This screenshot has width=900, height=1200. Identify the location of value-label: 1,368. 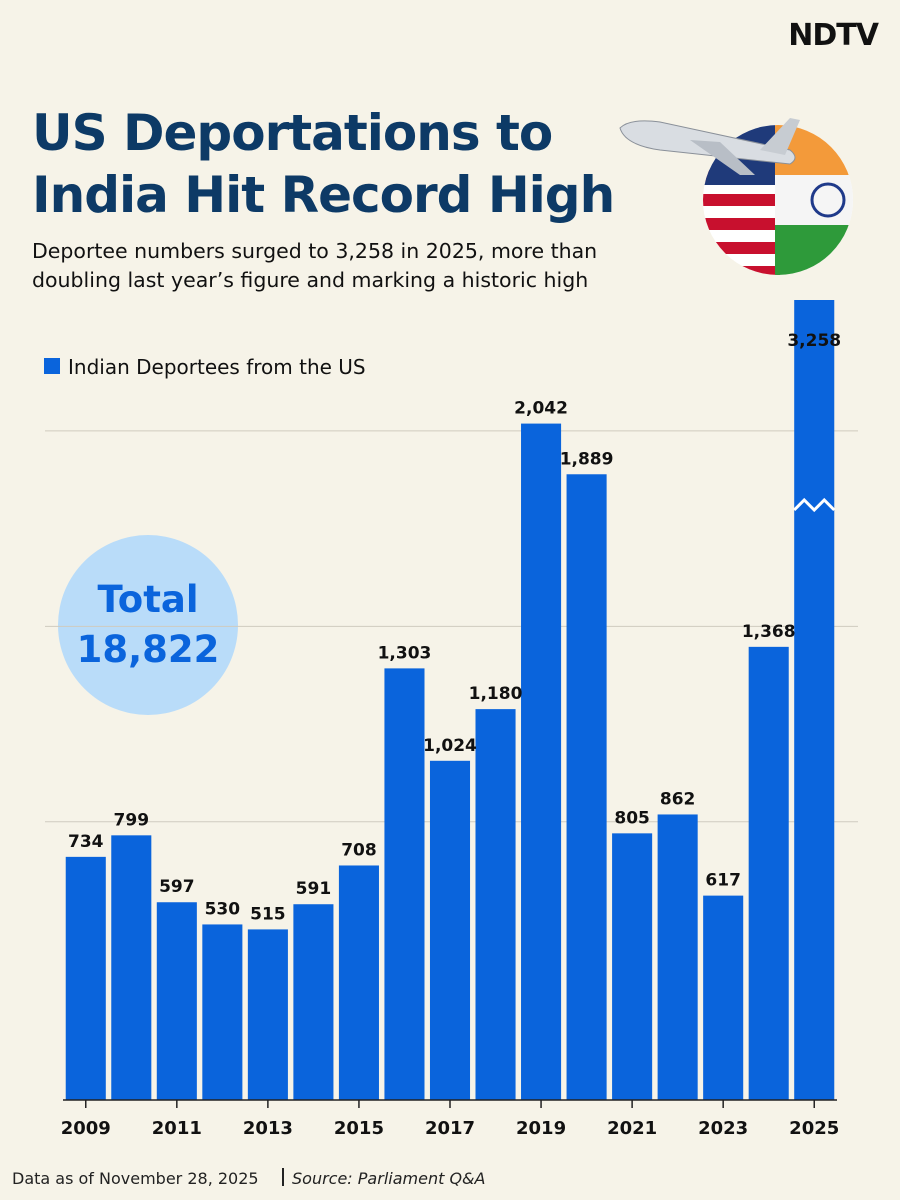
(769, 632).